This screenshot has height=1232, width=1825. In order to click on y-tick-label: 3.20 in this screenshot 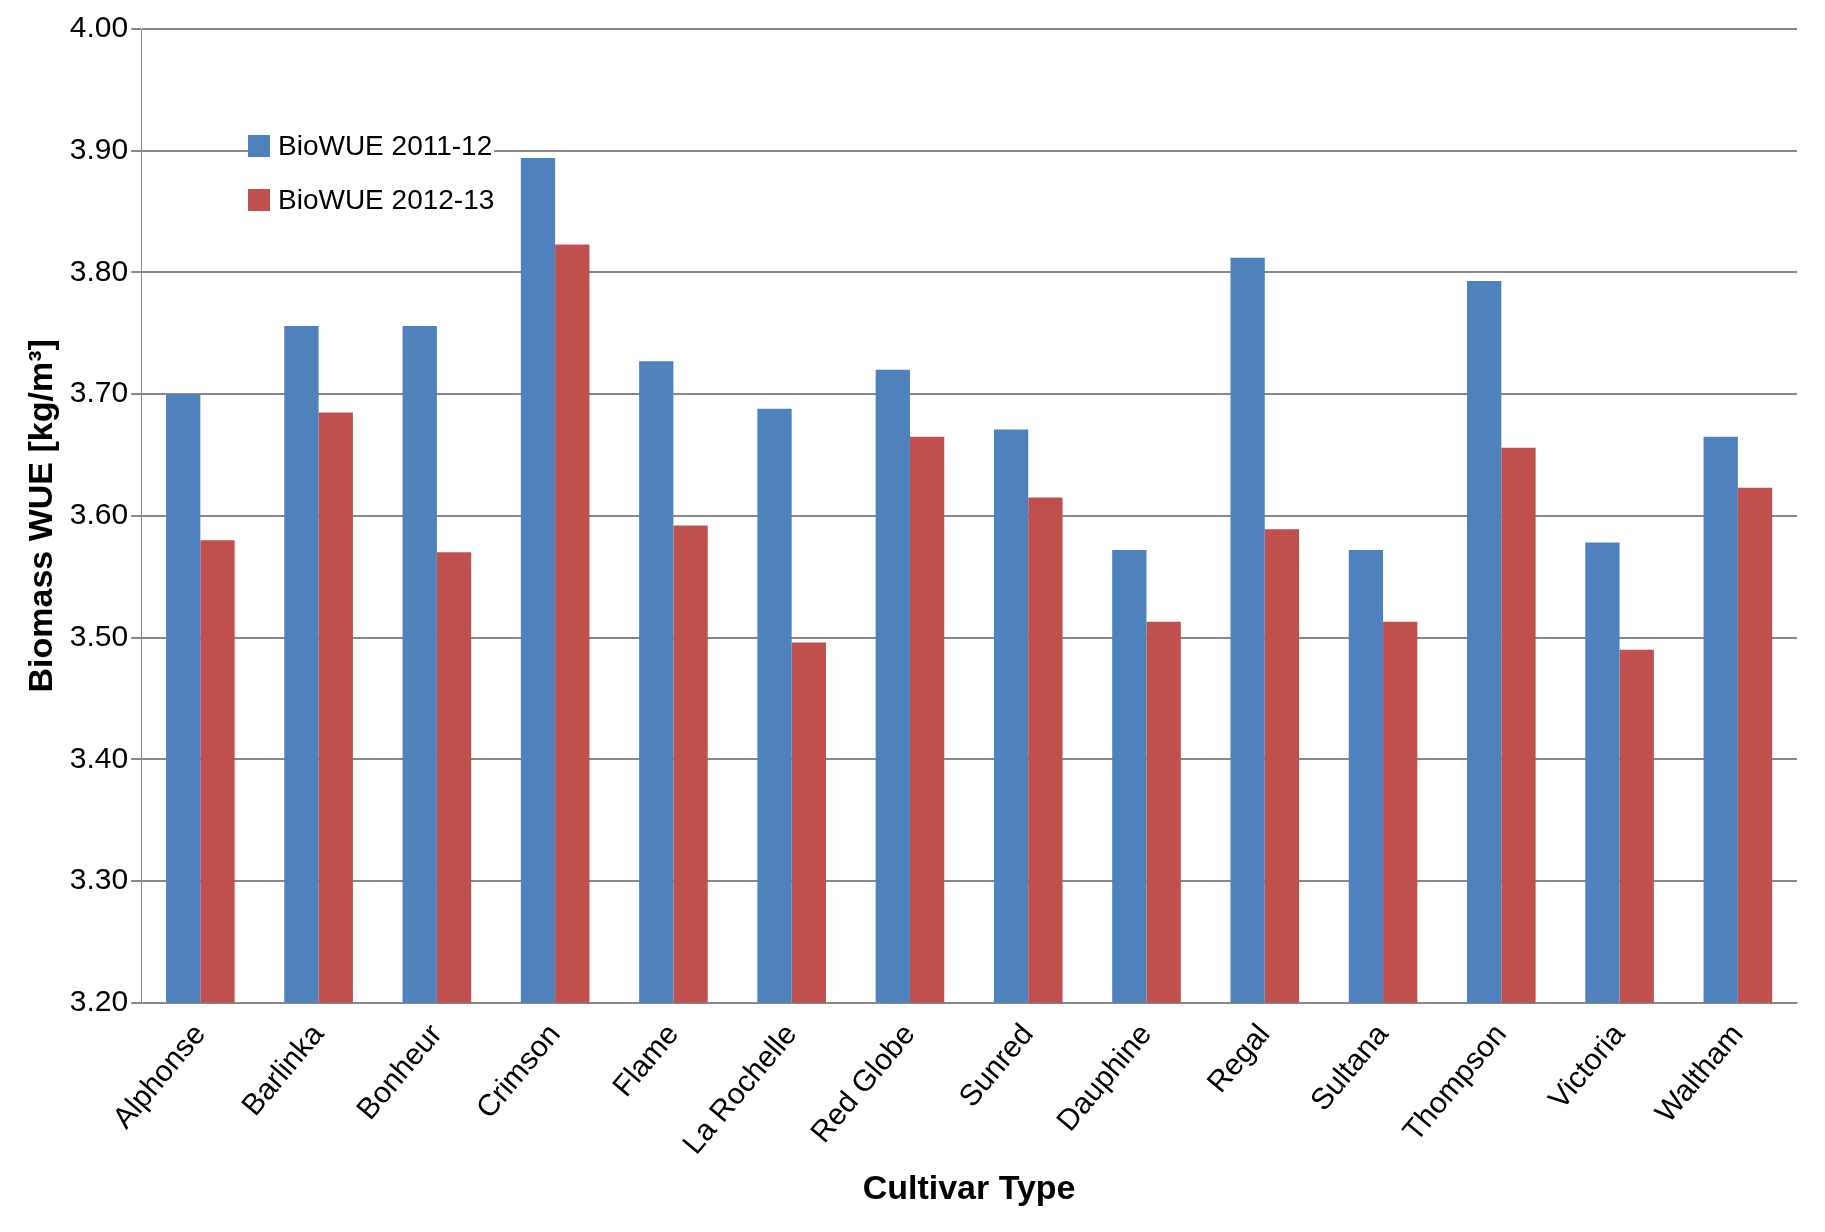, I will do `click(99, 1000)`.